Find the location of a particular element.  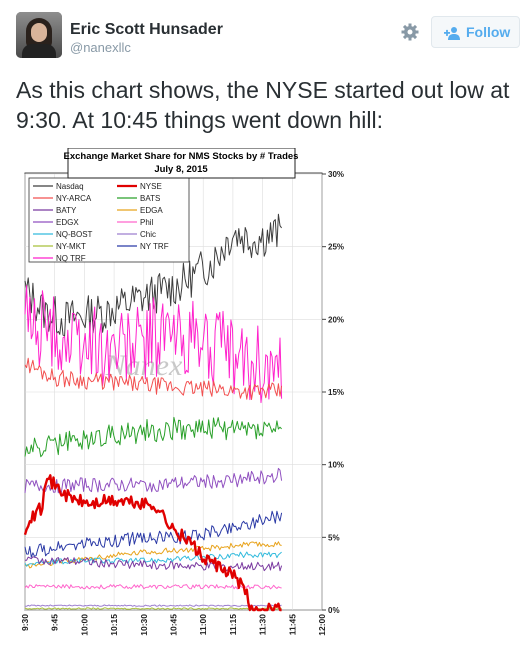

y-tick-label: 15% is located at coordinates (336, 392).